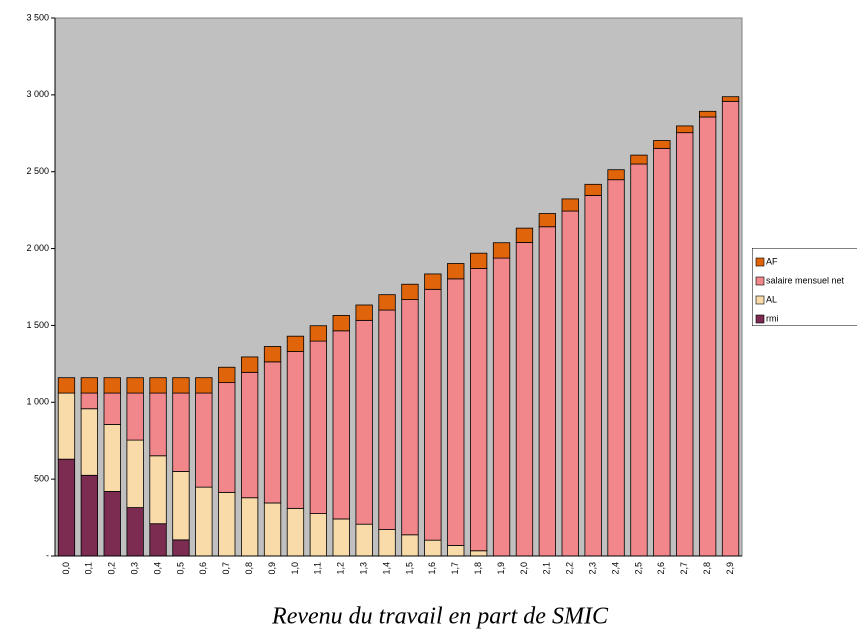 This screenshot has width=857, height=635. What do you see at coordinates (37, 248) in the screenshot?
I see `y-tick-label: 2 000` at bounding box center [37, 248].